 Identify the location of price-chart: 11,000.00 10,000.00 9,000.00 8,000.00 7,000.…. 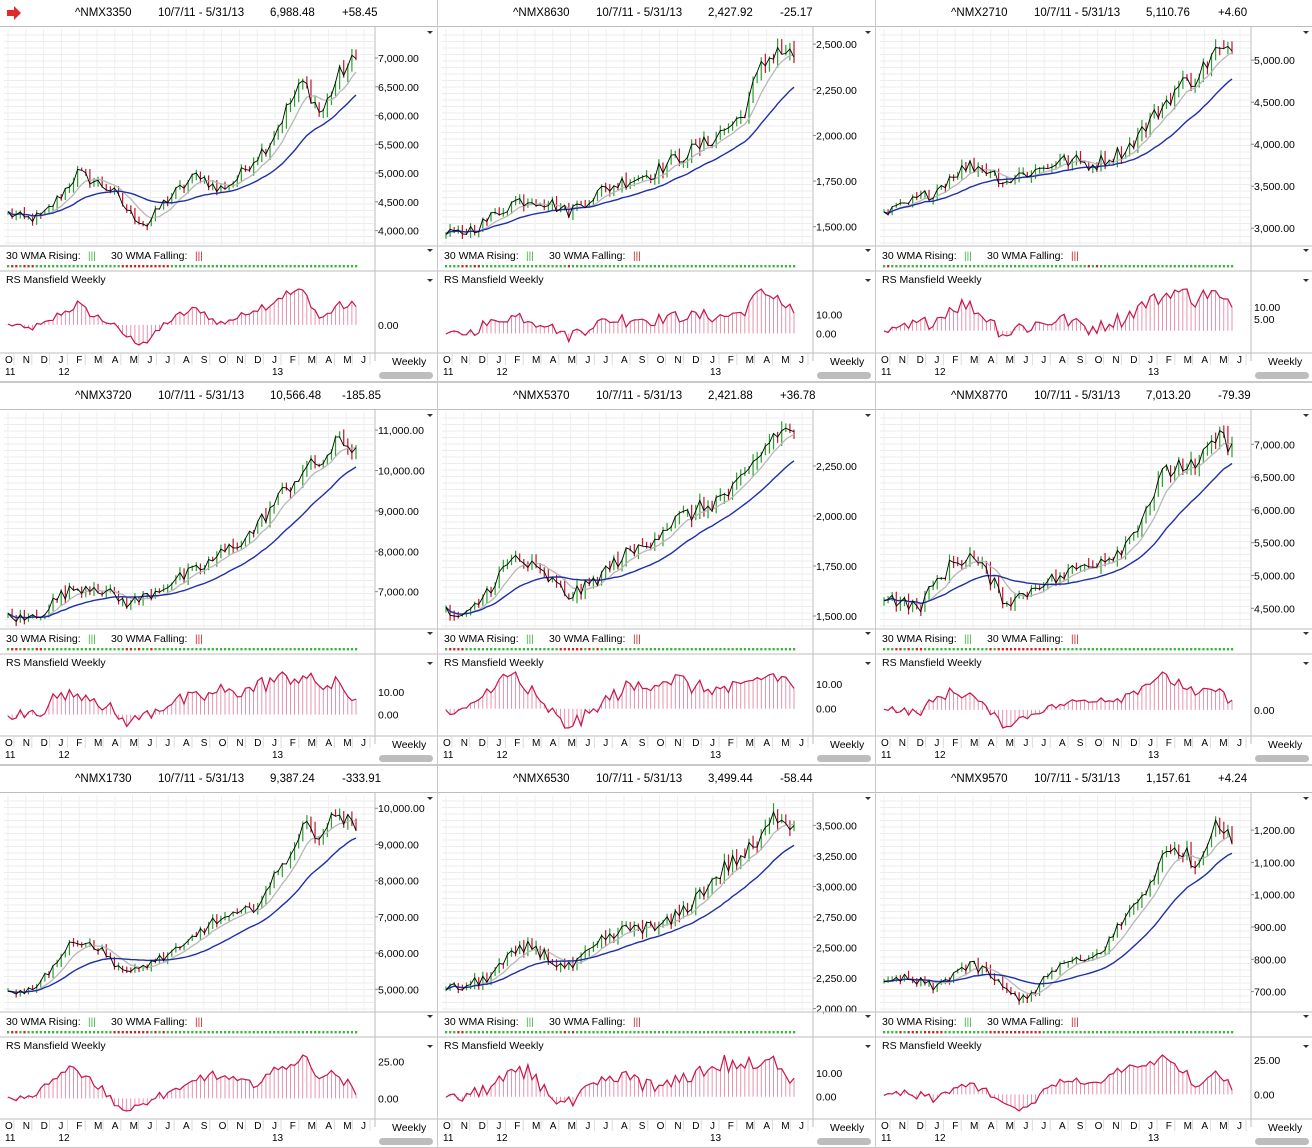
(218, 587).